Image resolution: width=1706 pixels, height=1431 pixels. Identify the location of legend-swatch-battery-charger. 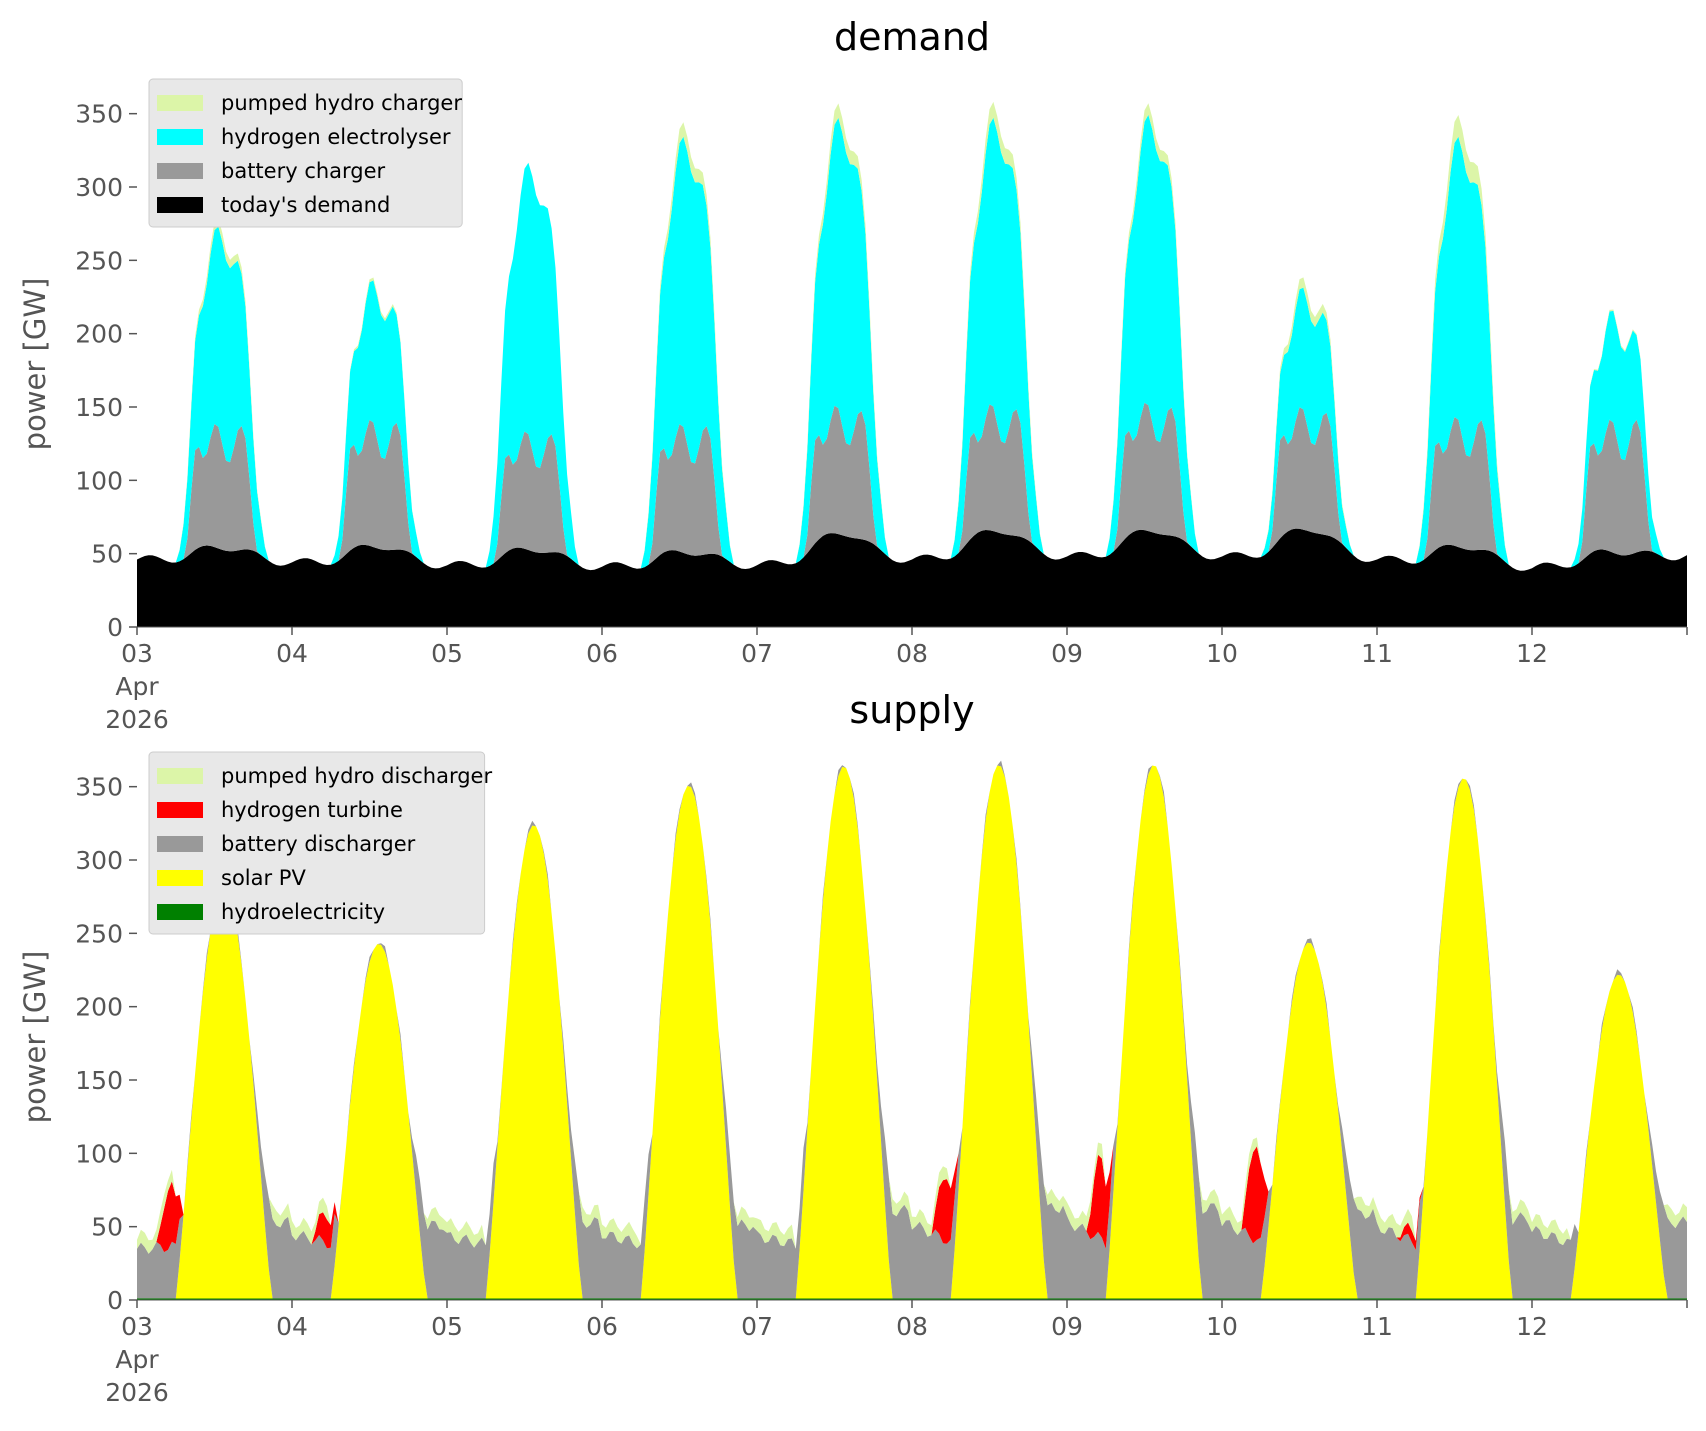
(180, 171).